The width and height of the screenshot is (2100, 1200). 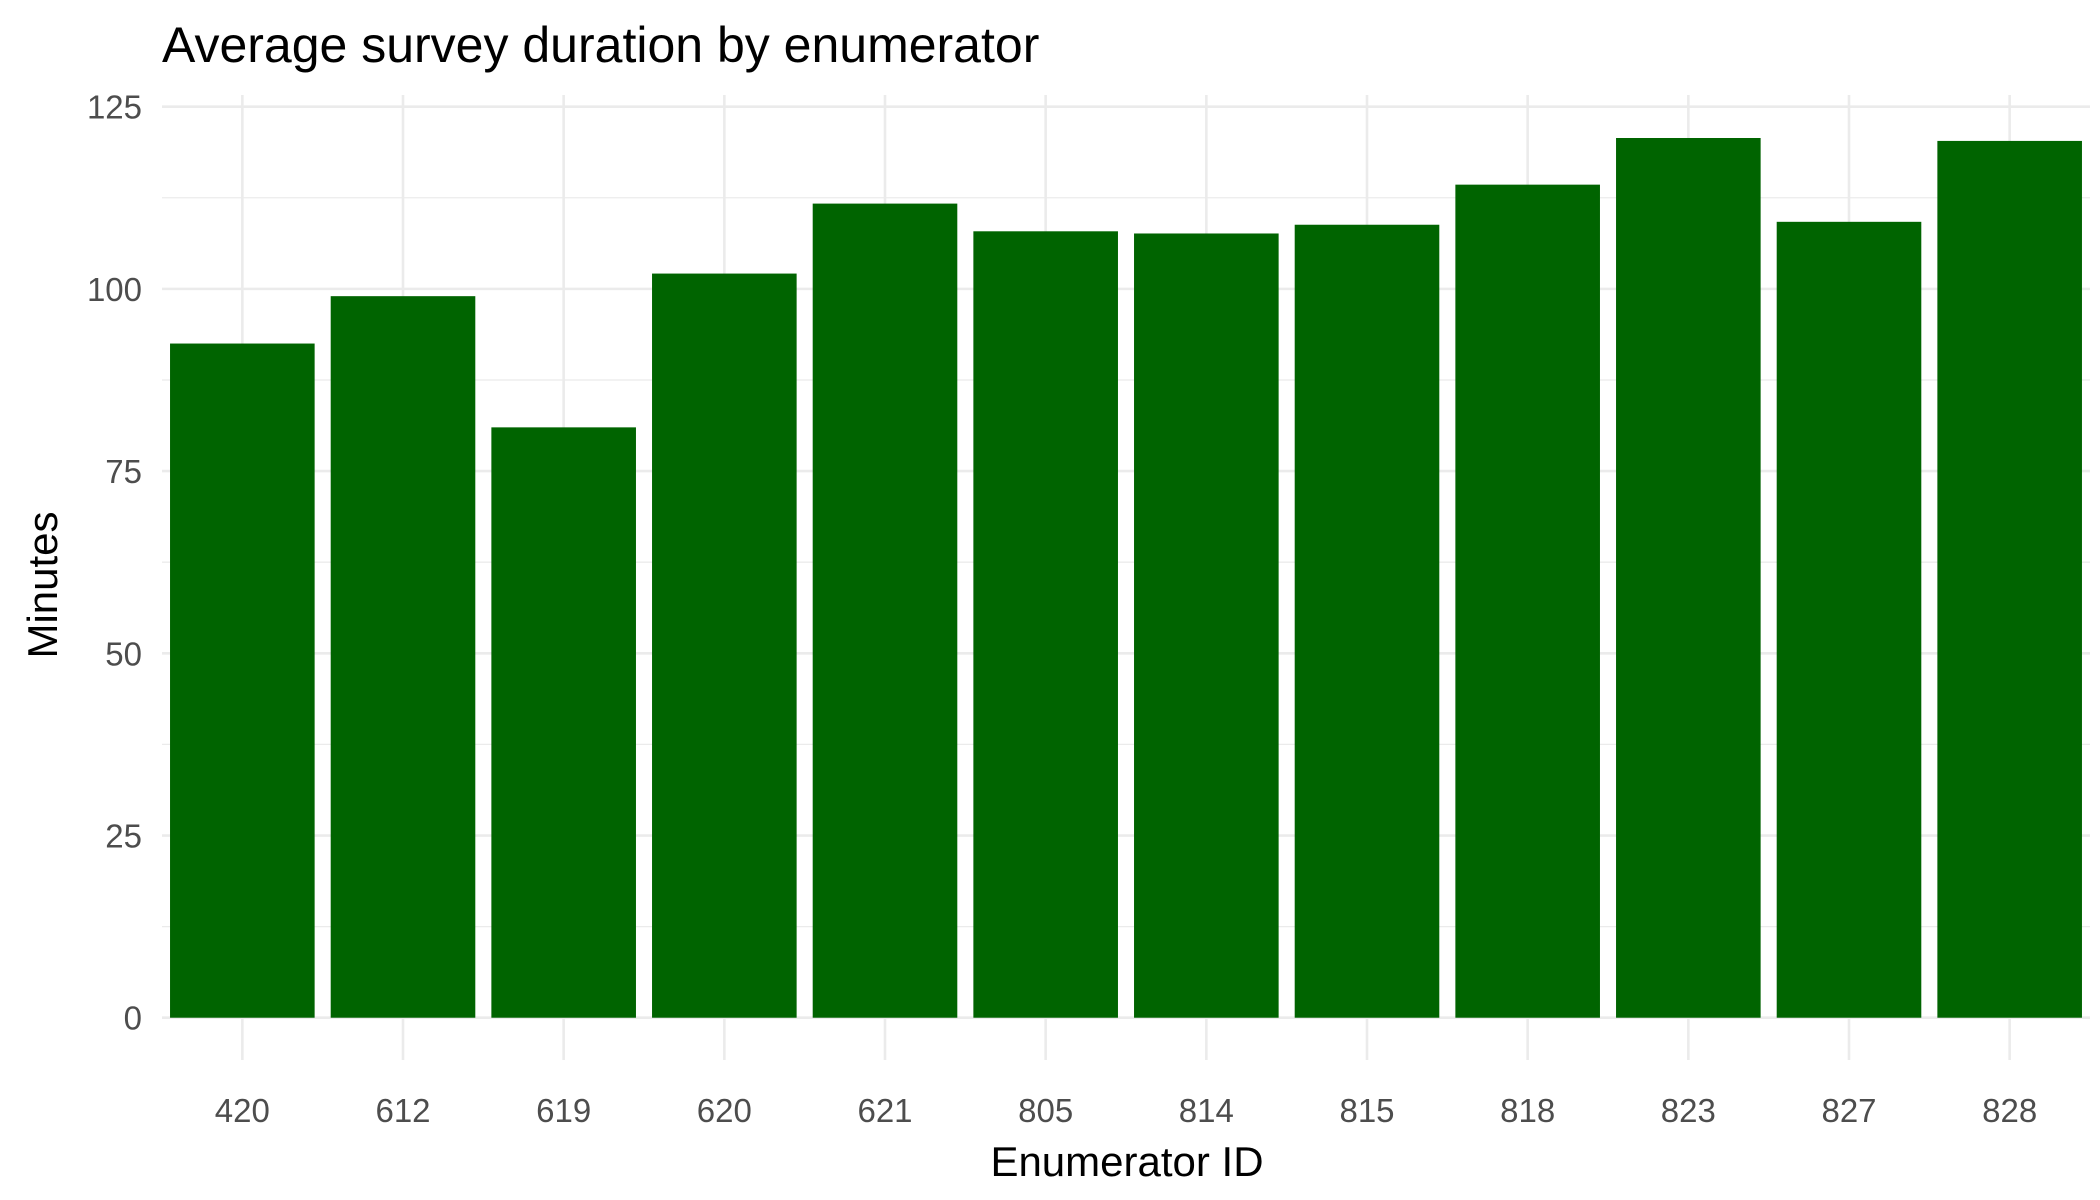 What do you see at coordinates (884, 1110) in the screenshot?
I see `x-tick-label: 621` at bounding box center [884, 1110].